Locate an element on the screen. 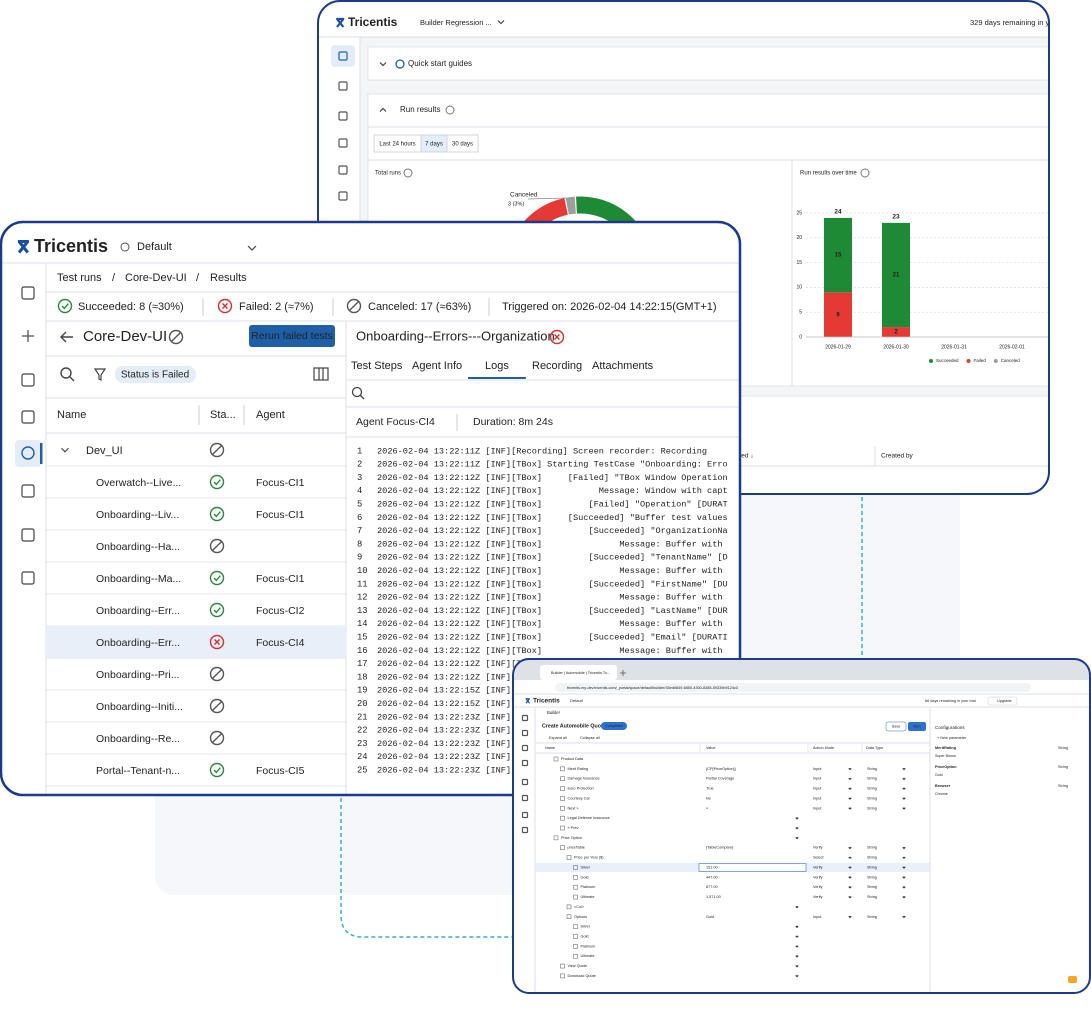 Image resolution: width=1091 pixels, height=1026 pixels. breadcrumb: Test runs is located at coordinates (79, 278).